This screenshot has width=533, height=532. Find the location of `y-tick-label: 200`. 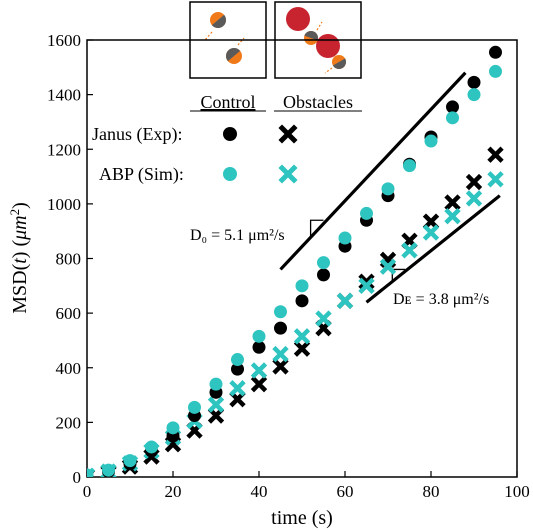

y-tick-label: 200 is located at coordinates (69, 422).